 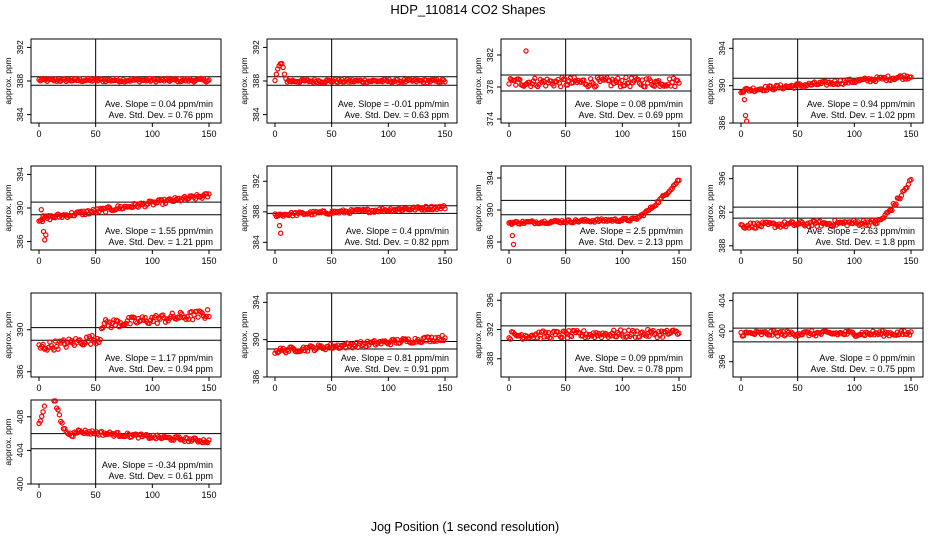 I want to click on y-tick-label: 382, so click(x=490, y=55).